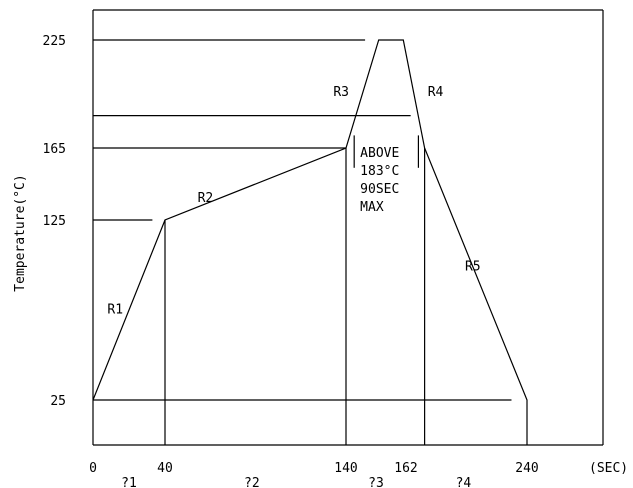 This screenshot has height=488, width=633. Describe the element at coordinates (376, 482) in the screenshot. I see `zone-label: ?3` at that location.